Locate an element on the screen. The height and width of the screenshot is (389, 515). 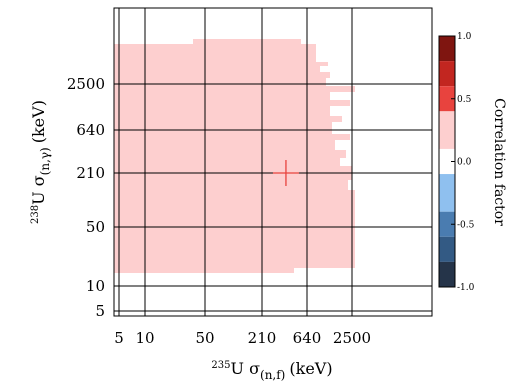
colorbar-tick-label: 1.0 is located at coordinates (464, 37).